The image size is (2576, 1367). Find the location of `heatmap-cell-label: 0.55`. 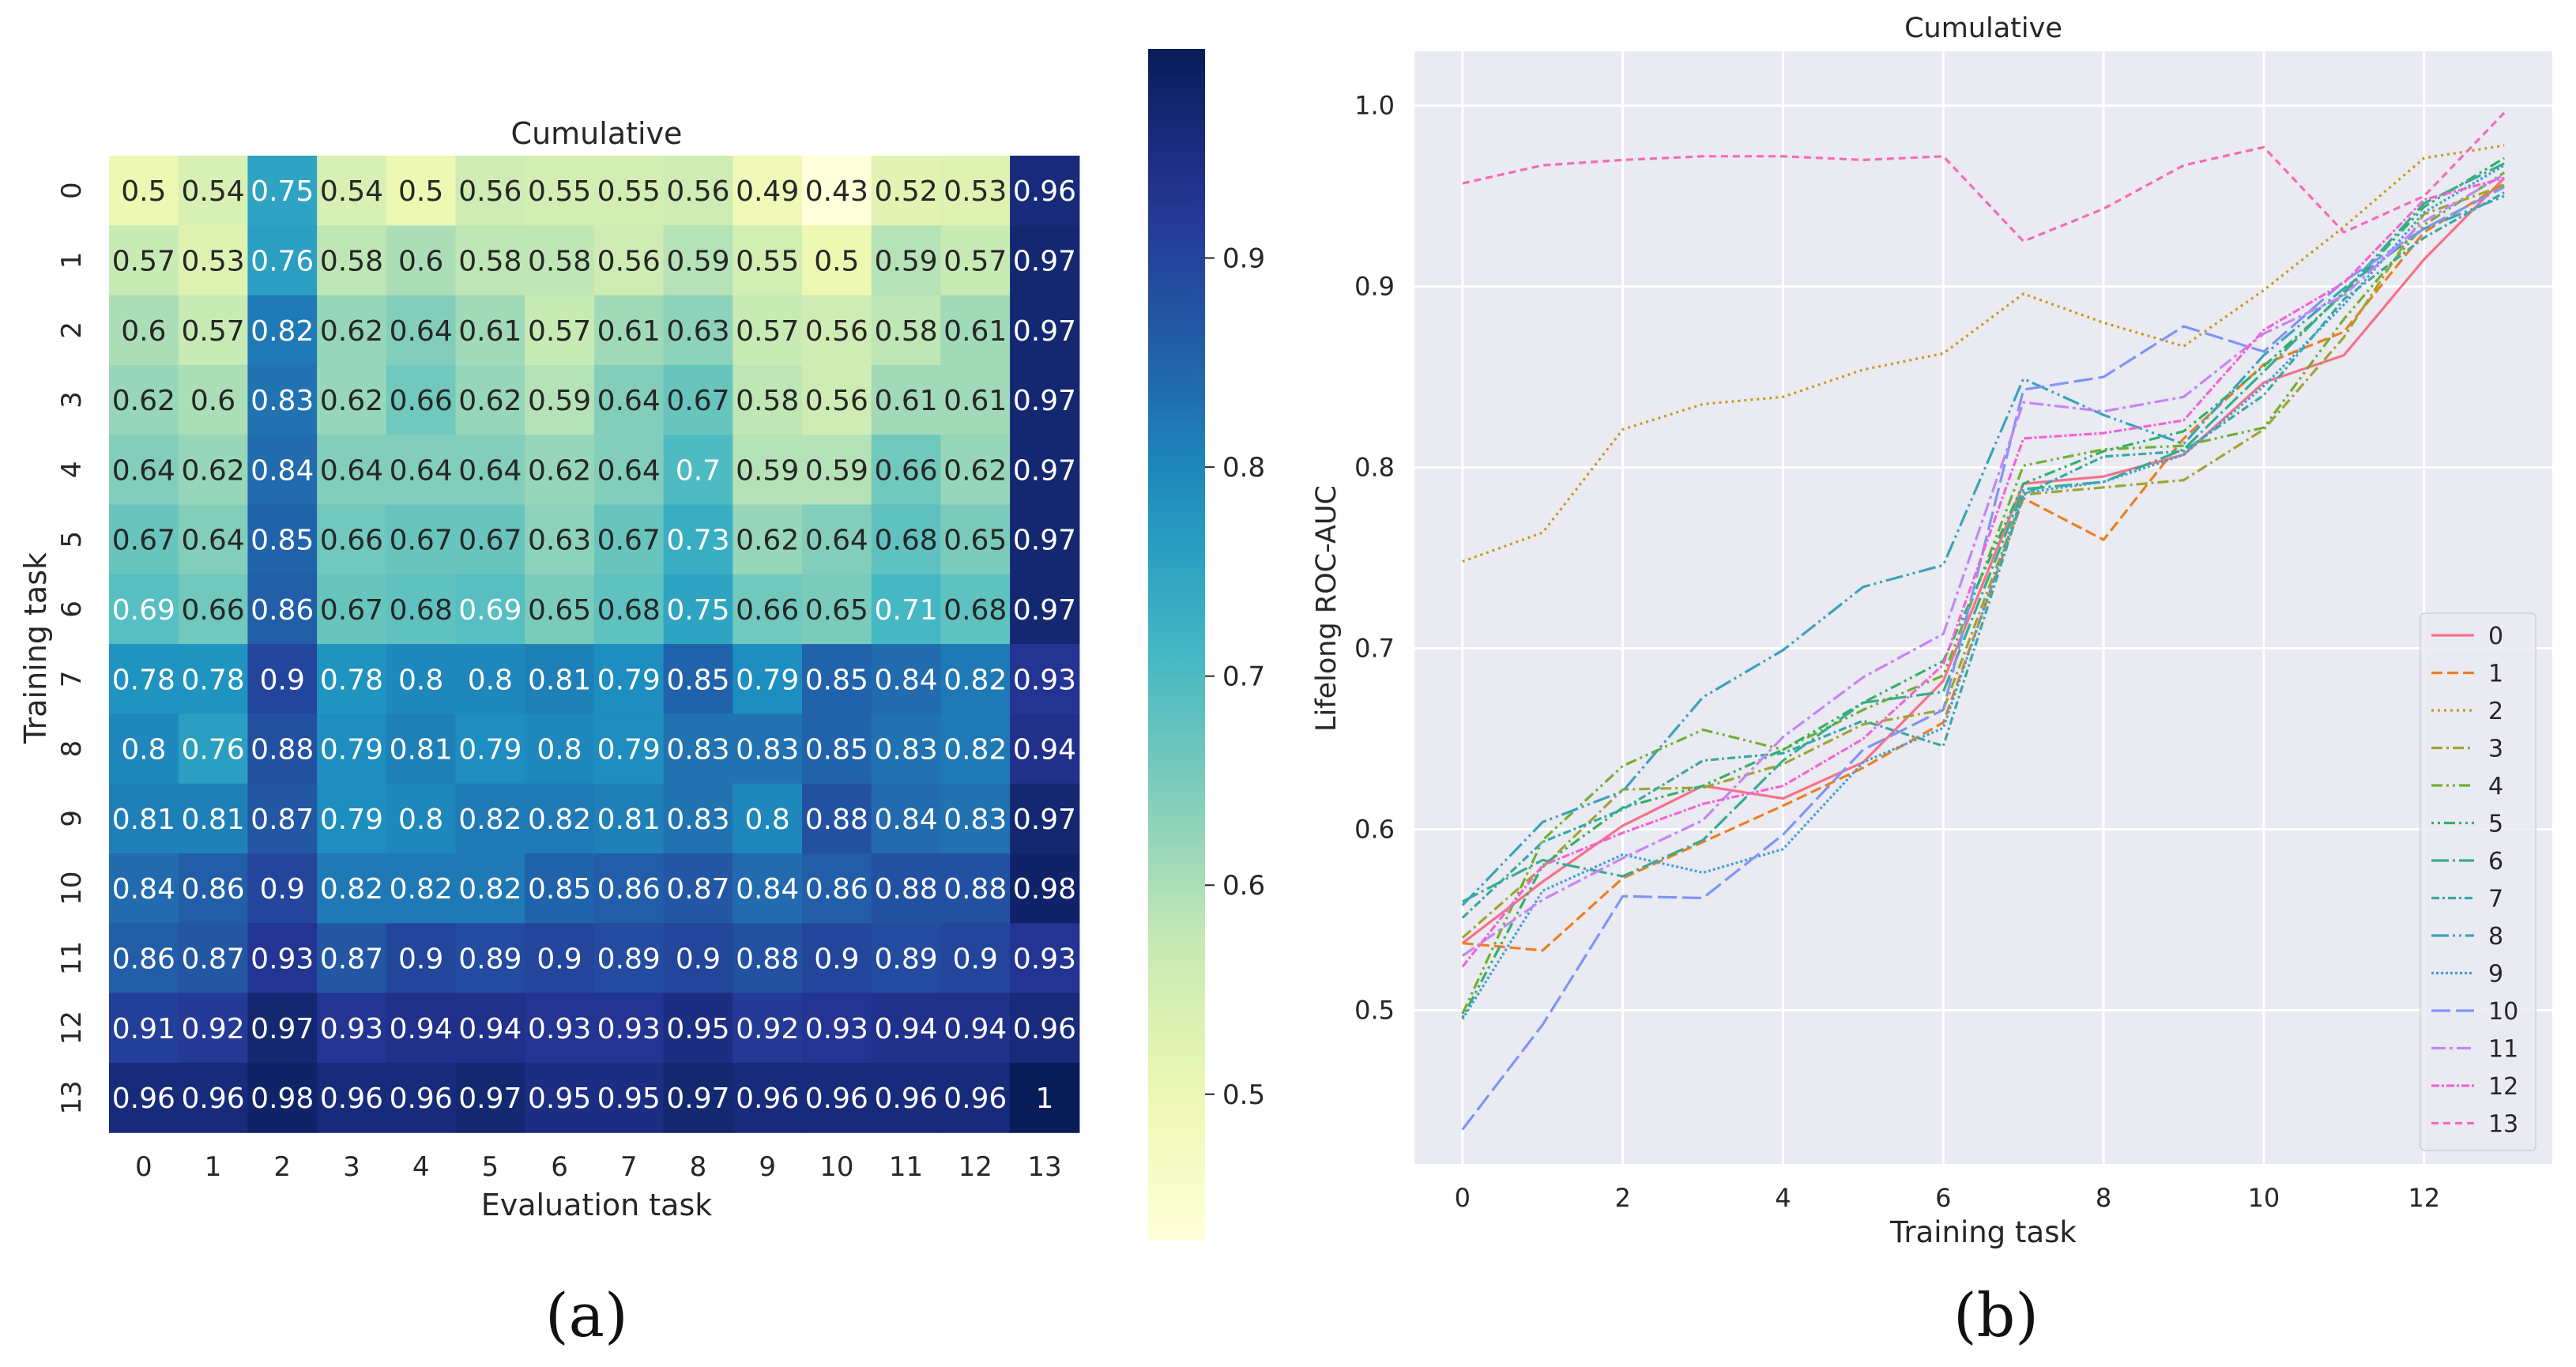

heatmap-cell-label: 0.55 is located at coordinates (559, 191).